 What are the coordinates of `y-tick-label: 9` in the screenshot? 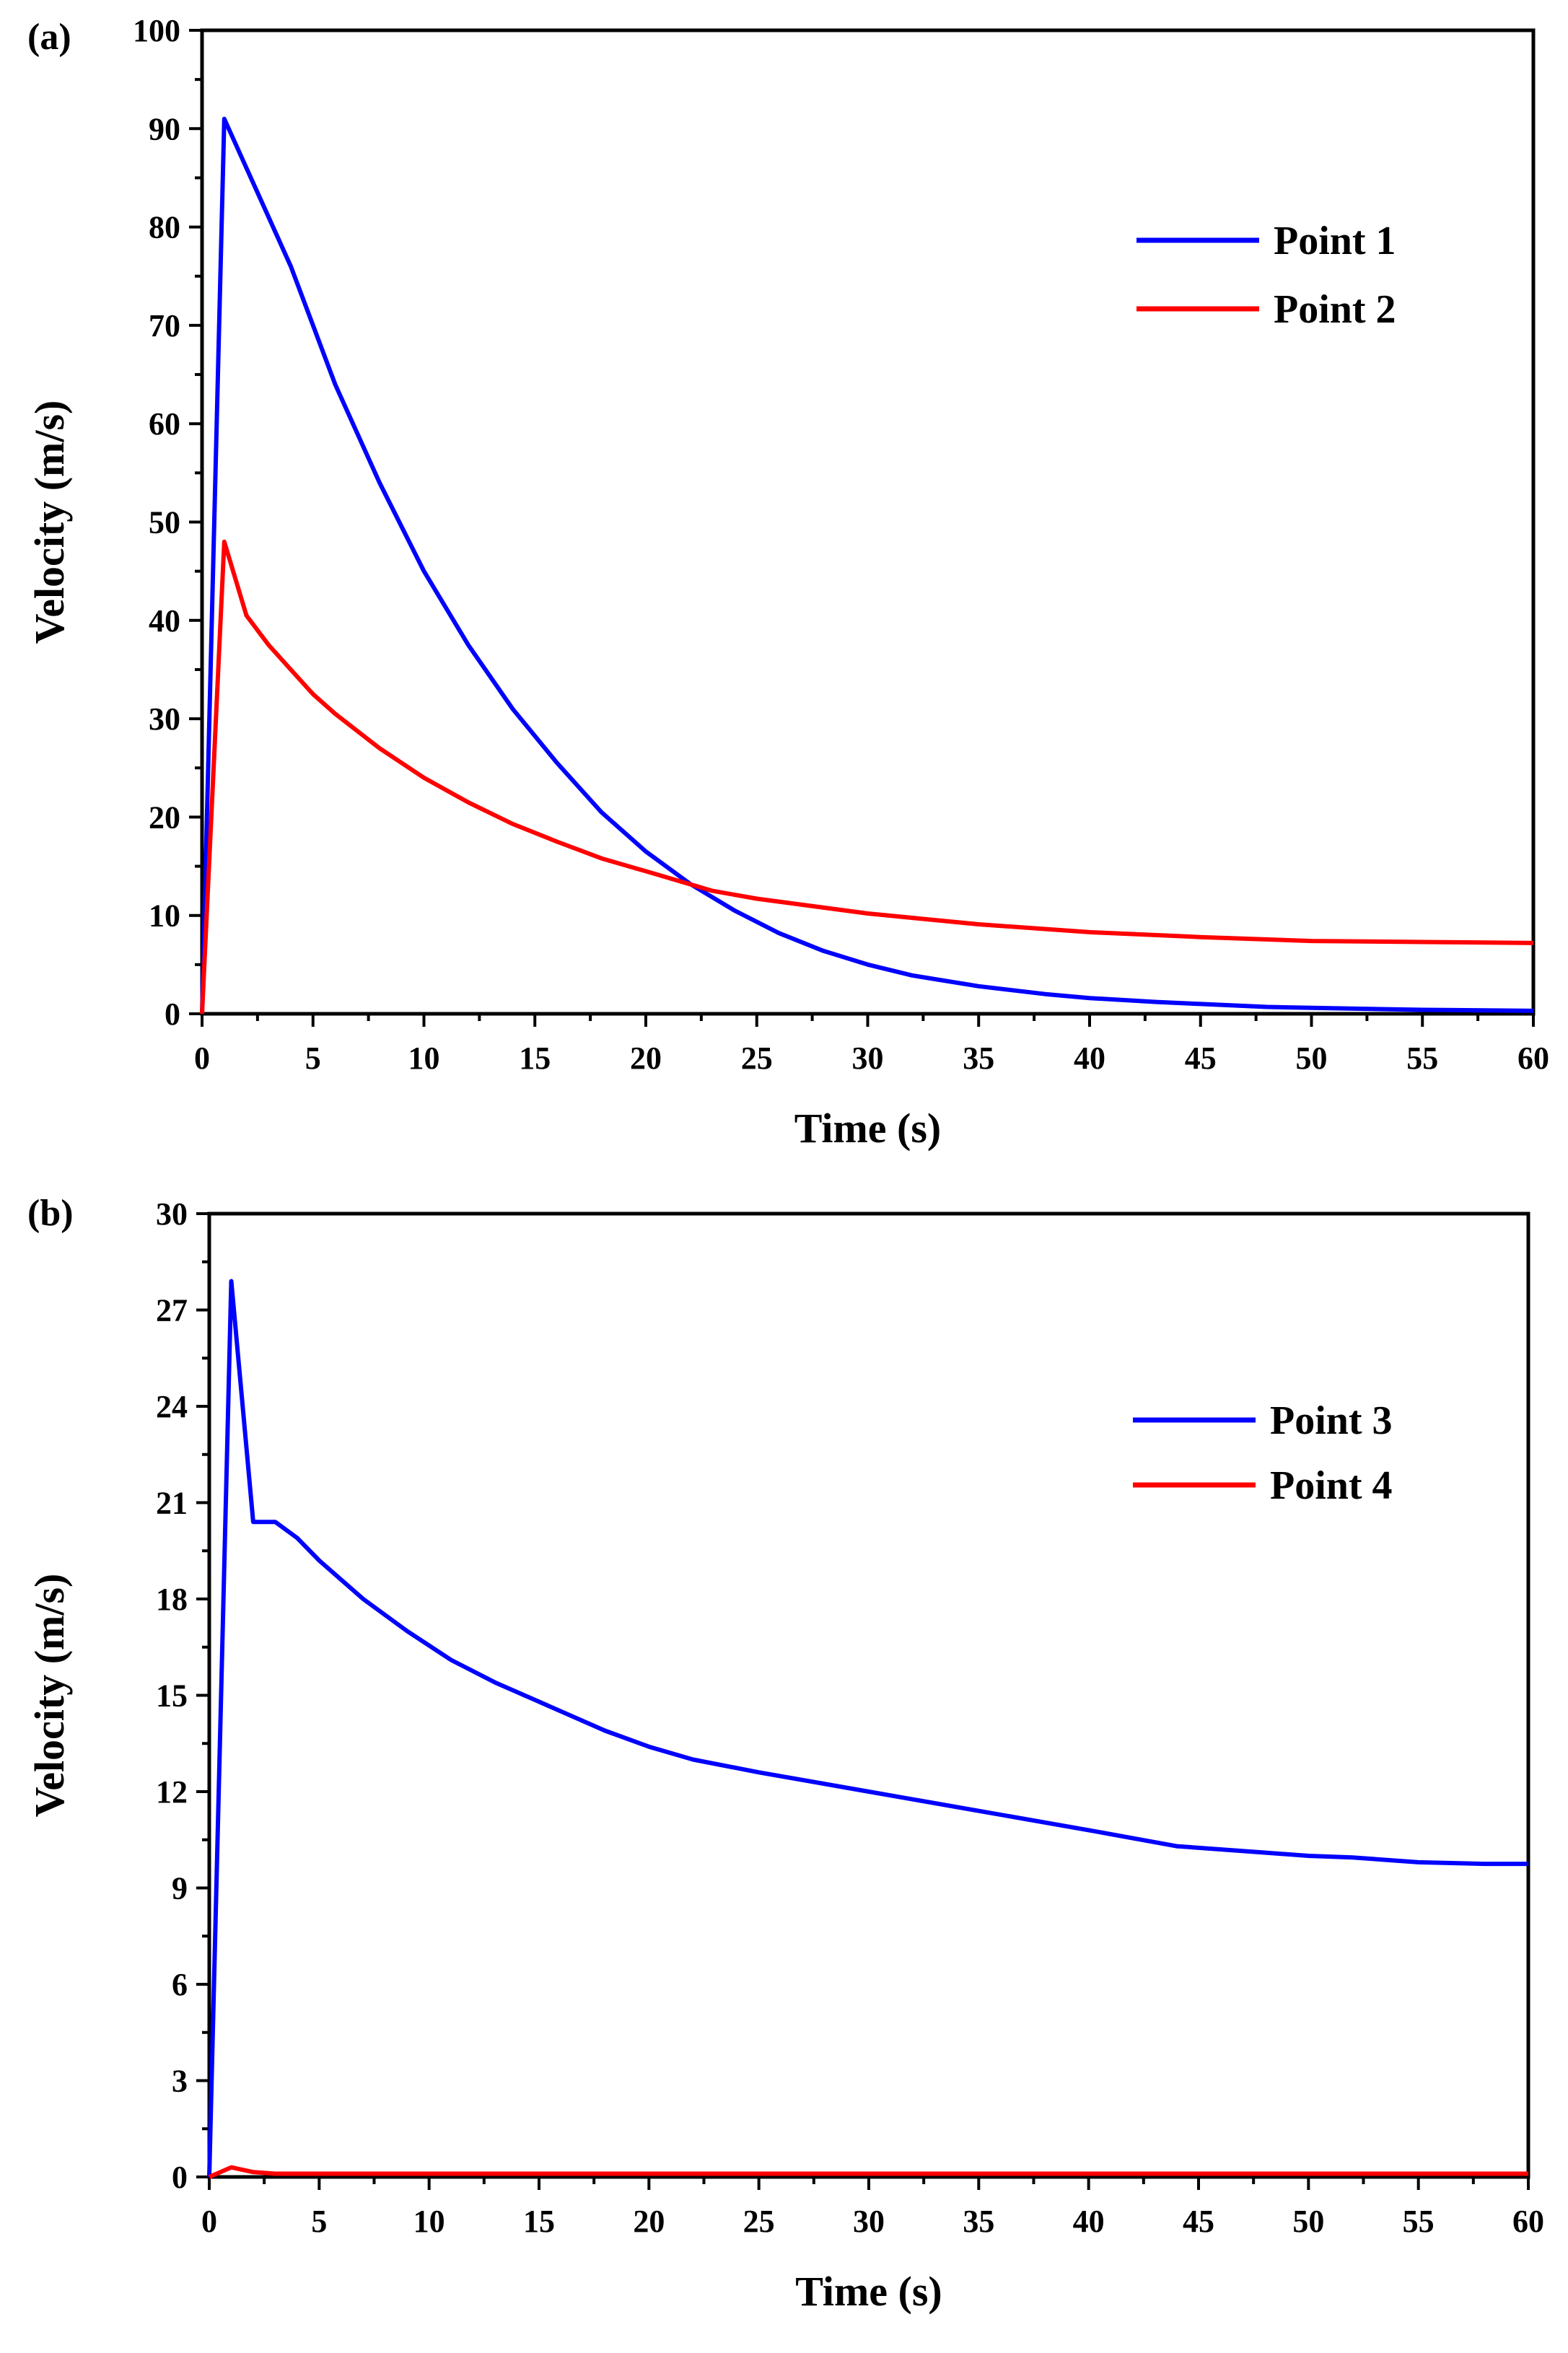 It's located at (180, 1888).